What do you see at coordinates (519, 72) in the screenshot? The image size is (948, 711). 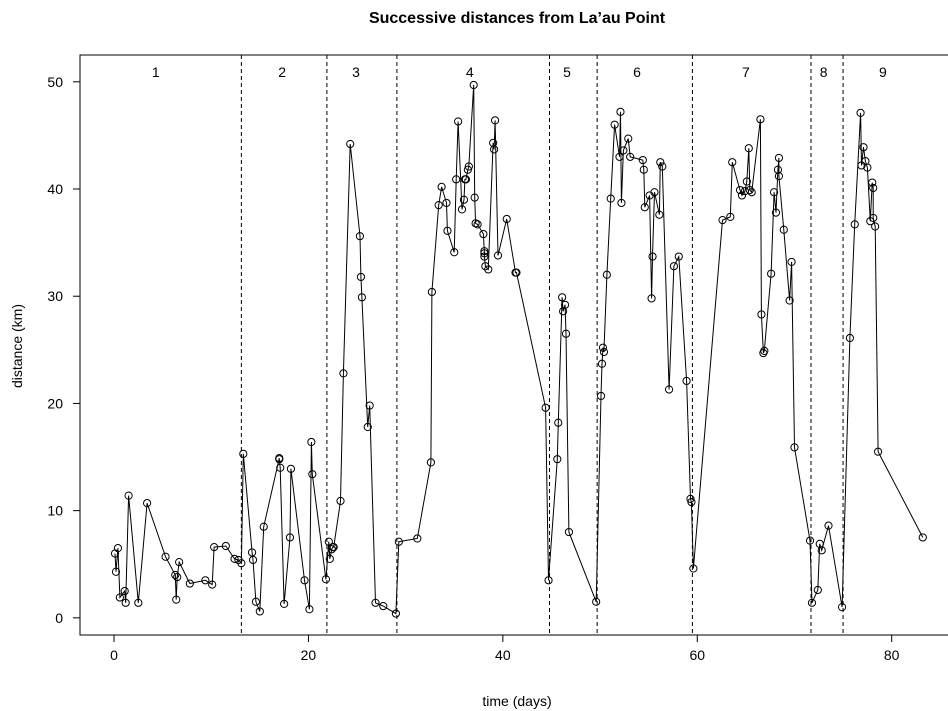 I see `segment-labels: 1 2 3 4 5 6 7 8 9` at bounding box center [519, 72].